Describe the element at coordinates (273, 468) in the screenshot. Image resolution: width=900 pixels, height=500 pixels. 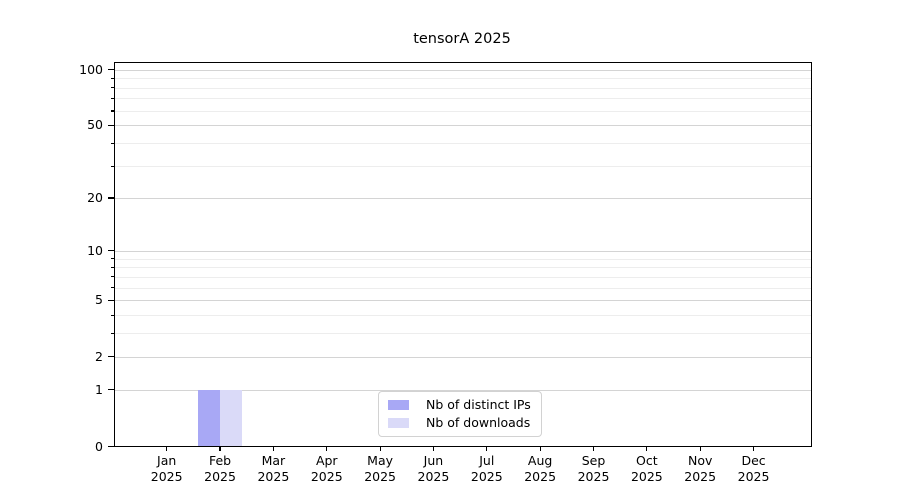
I see `x-tick-label: Mar 2025` at that location.